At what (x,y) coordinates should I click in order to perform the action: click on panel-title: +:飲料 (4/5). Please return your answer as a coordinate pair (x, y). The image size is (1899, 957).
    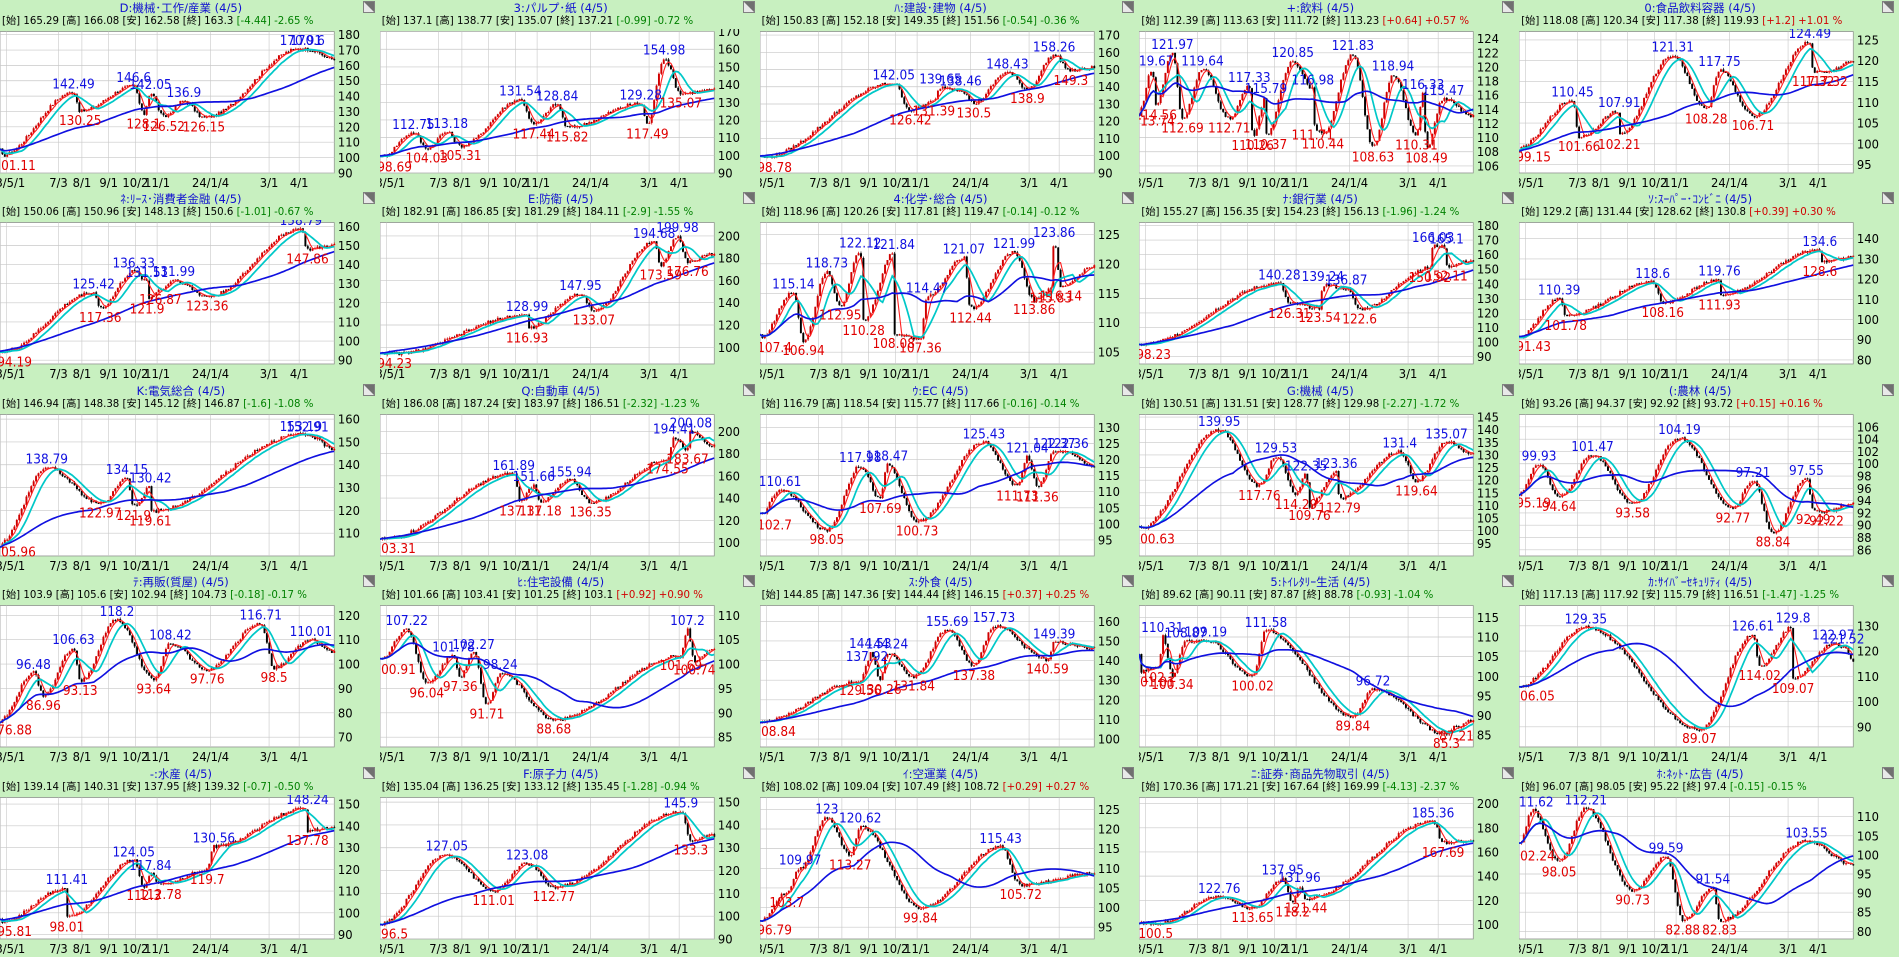
    Looking at the image, I should click on (1320, 8).